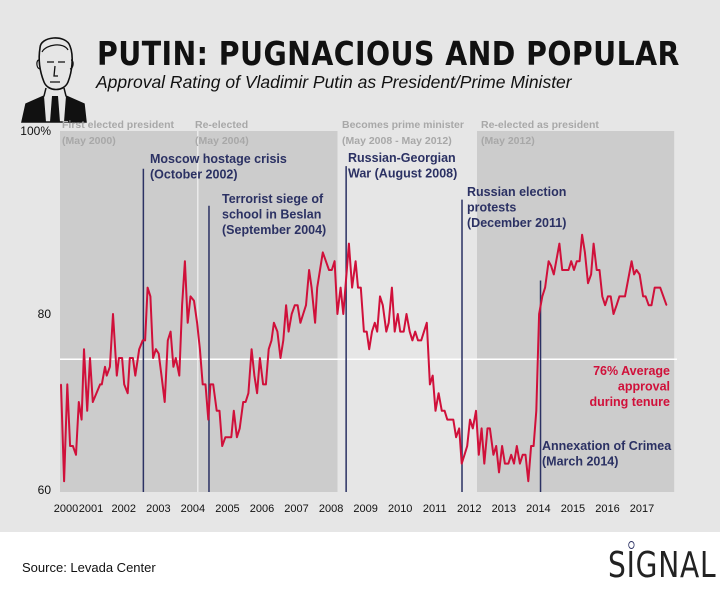 The width and height of the screenshot is (720, 600). What do you see at coordinates (66, 509) in the screenshot?
I see `x-tick-label: 2000` at bounding box center [66, 509].